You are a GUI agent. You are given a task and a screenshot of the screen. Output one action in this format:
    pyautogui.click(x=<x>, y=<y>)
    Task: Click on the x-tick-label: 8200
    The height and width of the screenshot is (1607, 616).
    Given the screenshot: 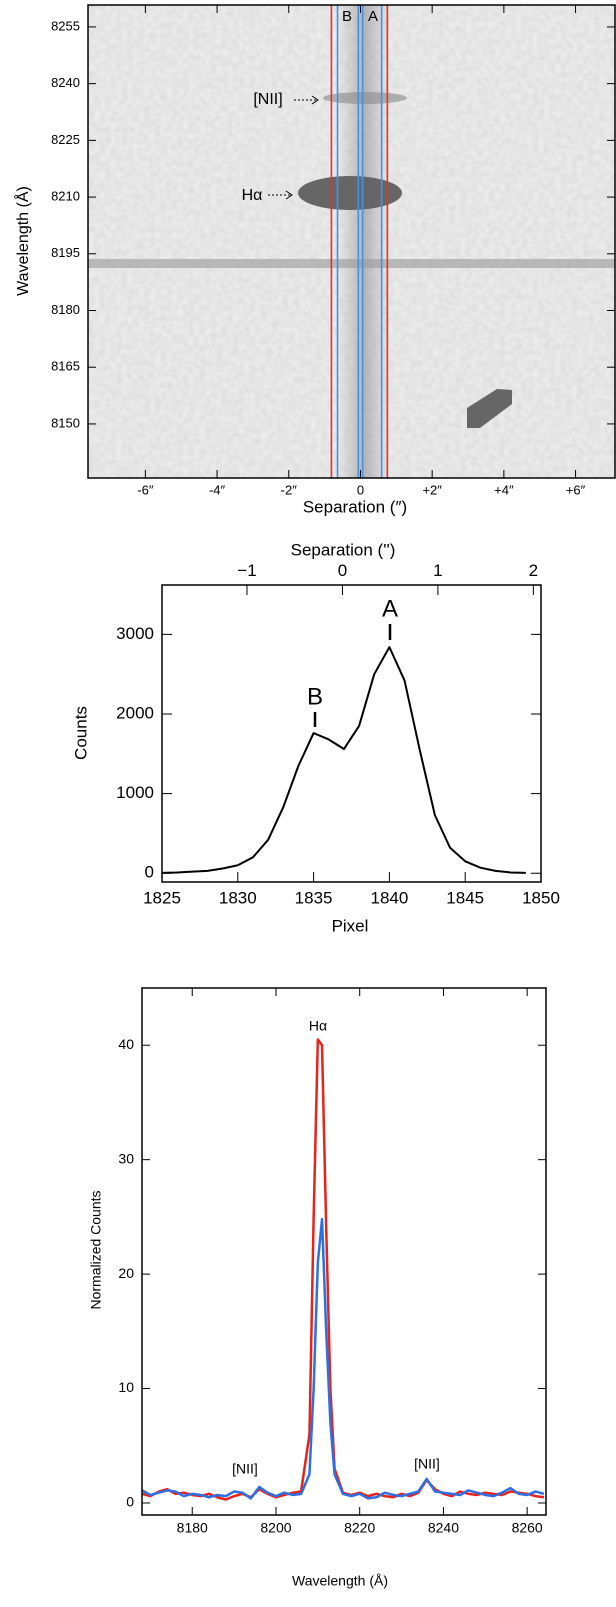 What is the action you would take?
    pyautogui.click(x=275, y=1528)
    